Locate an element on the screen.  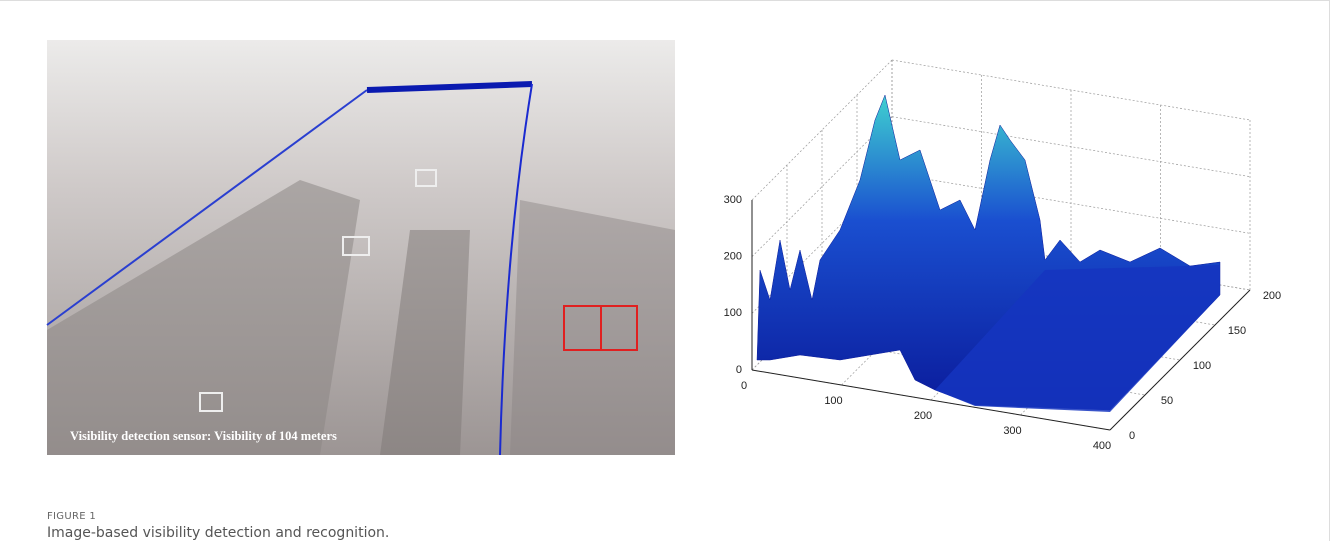
z-tick-label: 100 is located at coordinates (733, 313).